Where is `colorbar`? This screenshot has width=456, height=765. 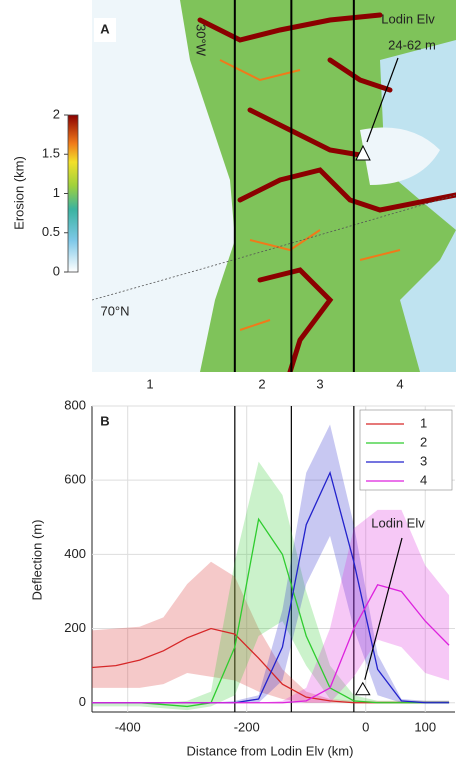 colorbar is located at coordinates (73, 193).